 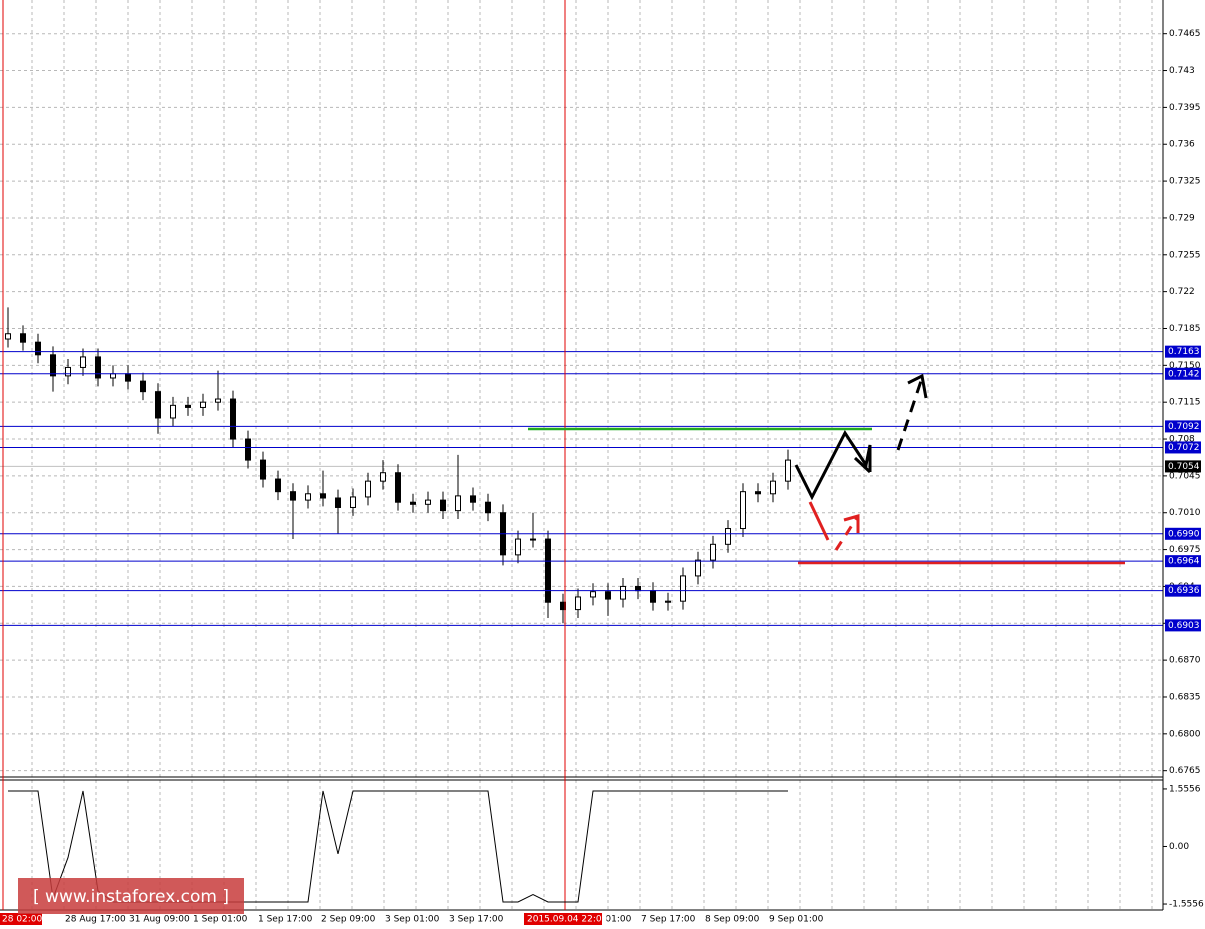 What do you see at coordinates (1184, 448) in the screenshot?
I see `level-label: 0.7072` at bounding box center [1184, 448].